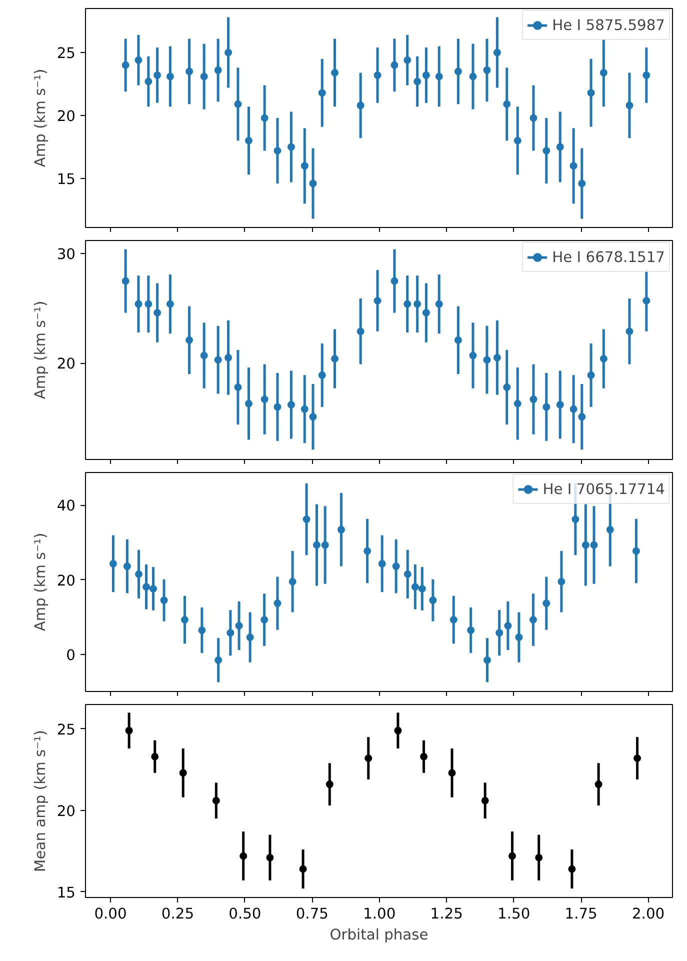 This screenshot has width=687, height=961. What do you see at coordinates (40, 801) in the screenshot?
I see `y-axis-title: Mean amp (km s⁻¹)` at bounding box center [40, 801].